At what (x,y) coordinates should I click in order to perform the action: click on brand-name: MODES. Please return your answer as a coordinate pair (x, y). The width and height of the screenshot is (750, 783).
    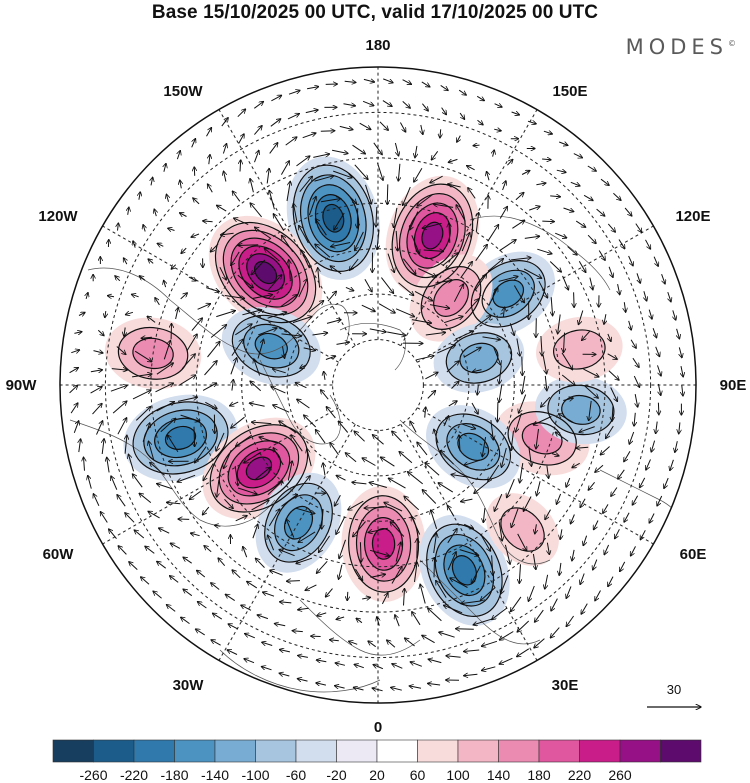
    Looking at the image, I should click on (676, 47).